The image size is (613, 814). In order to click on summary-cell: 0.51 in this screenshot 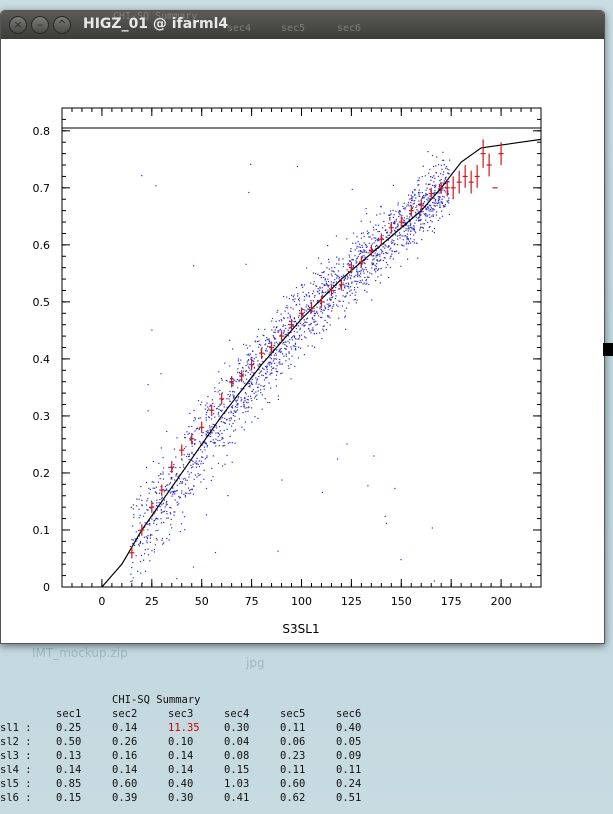, I will do `click(349, 798)`.